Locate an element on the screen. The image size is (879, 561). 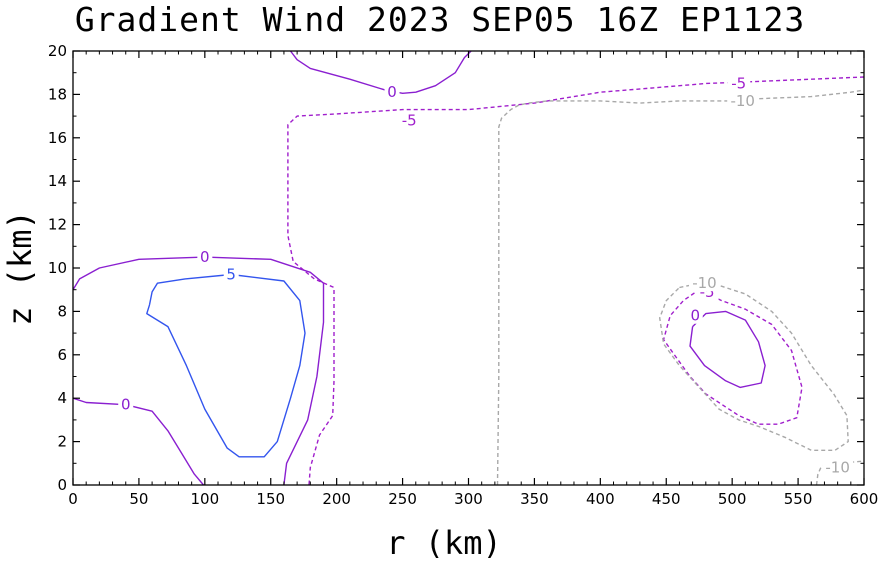
y-tick-label: 8 is located at coordinates (62, 311).